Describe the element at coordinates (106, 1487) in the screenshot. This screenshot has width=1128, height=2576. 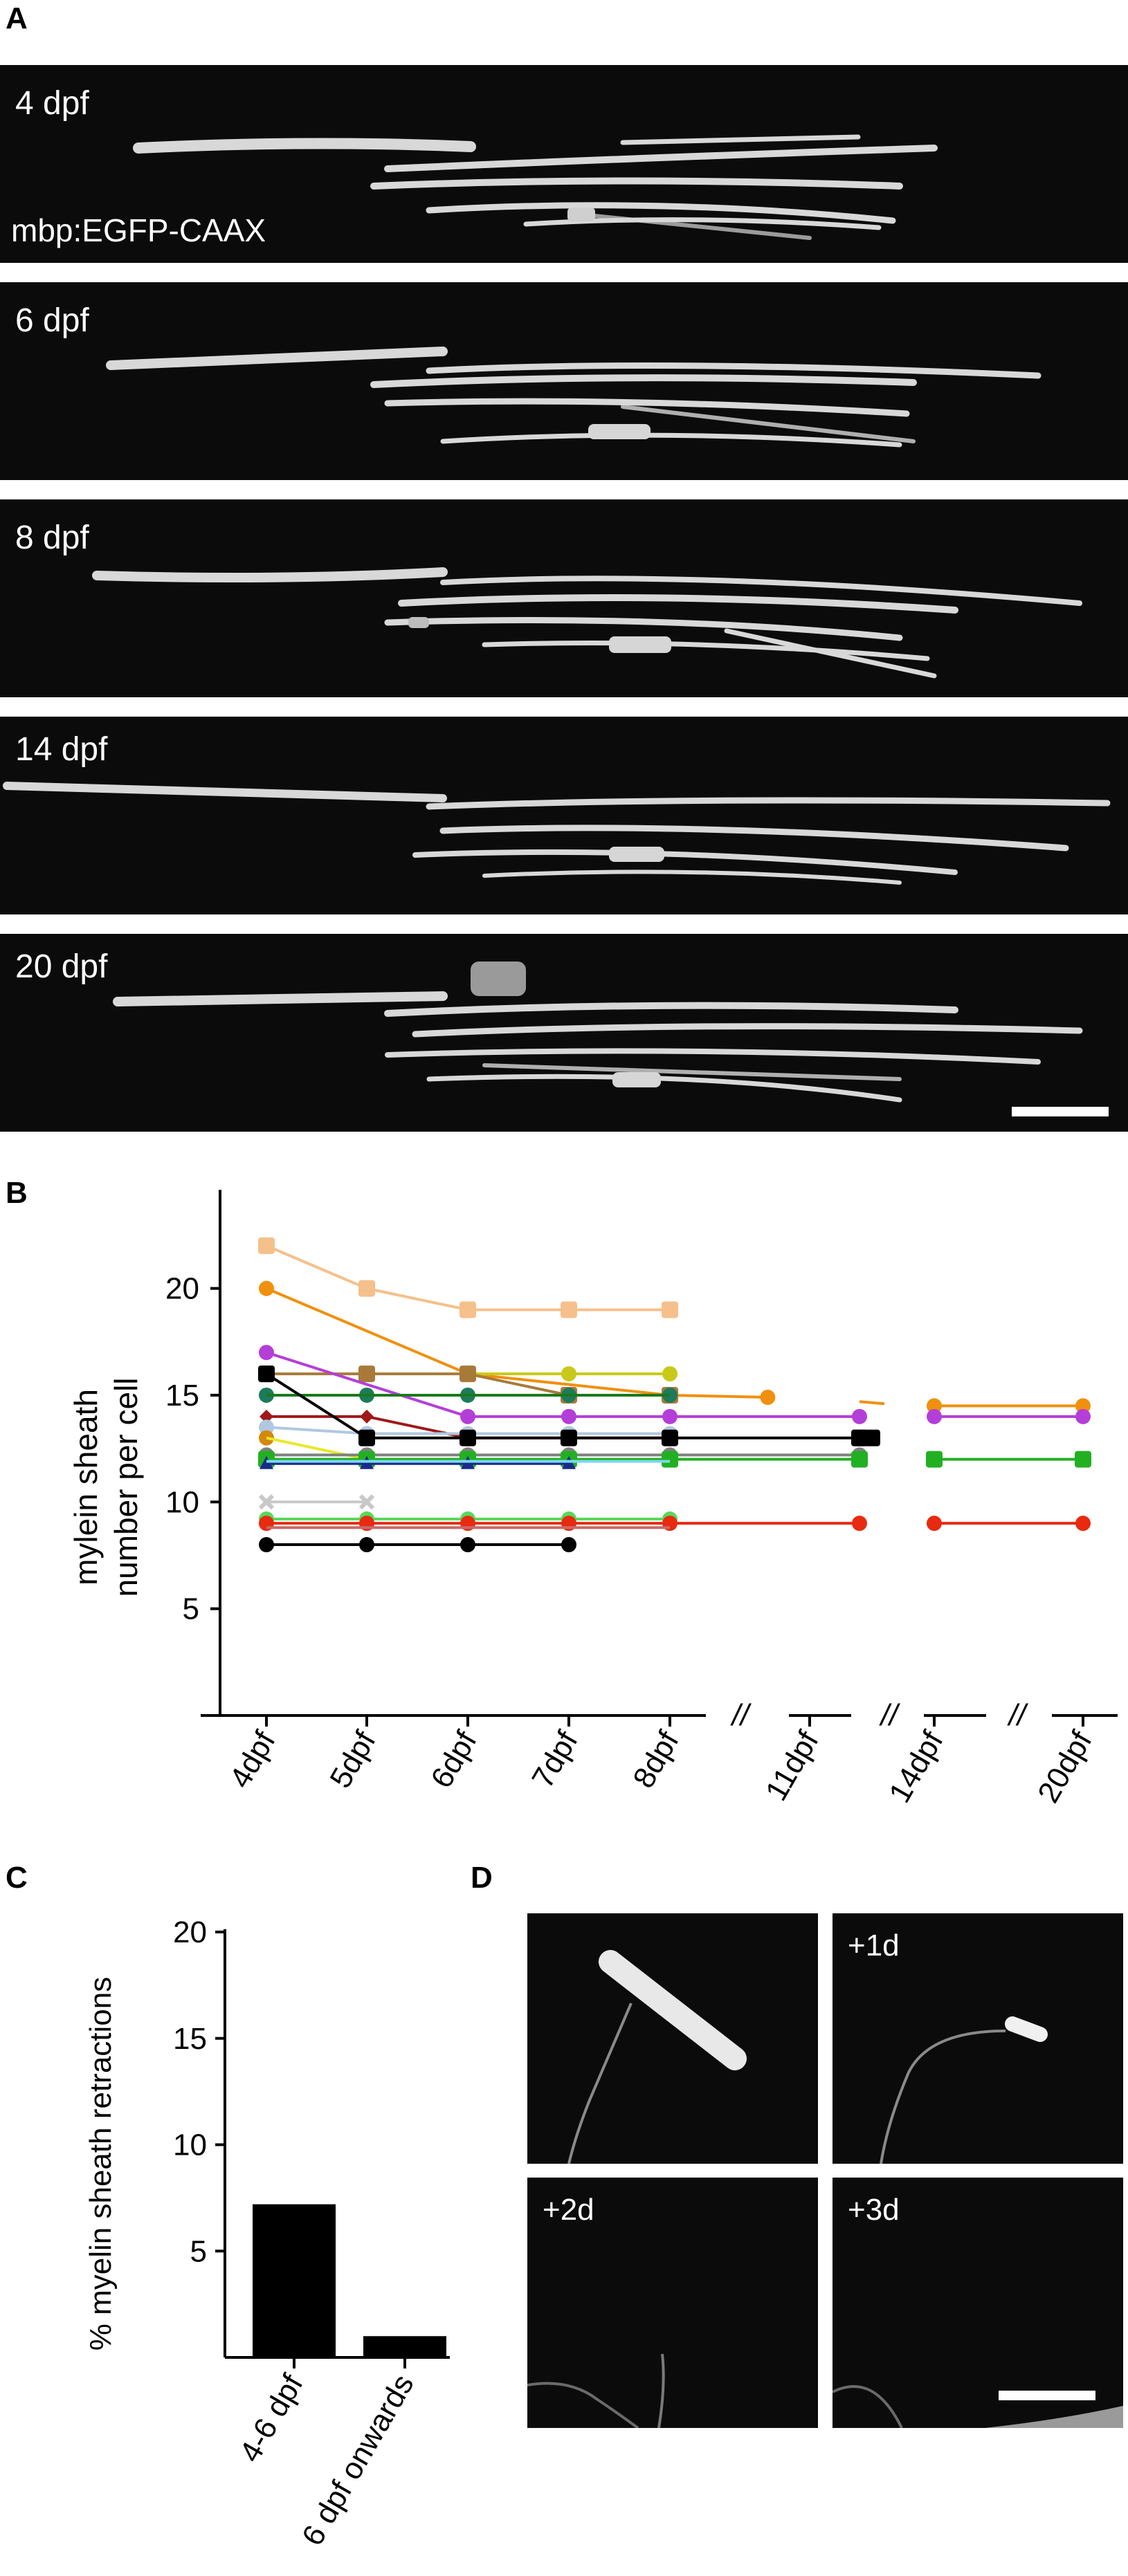
I see `y-axis-label: mylein sheath number per cell` at that location.